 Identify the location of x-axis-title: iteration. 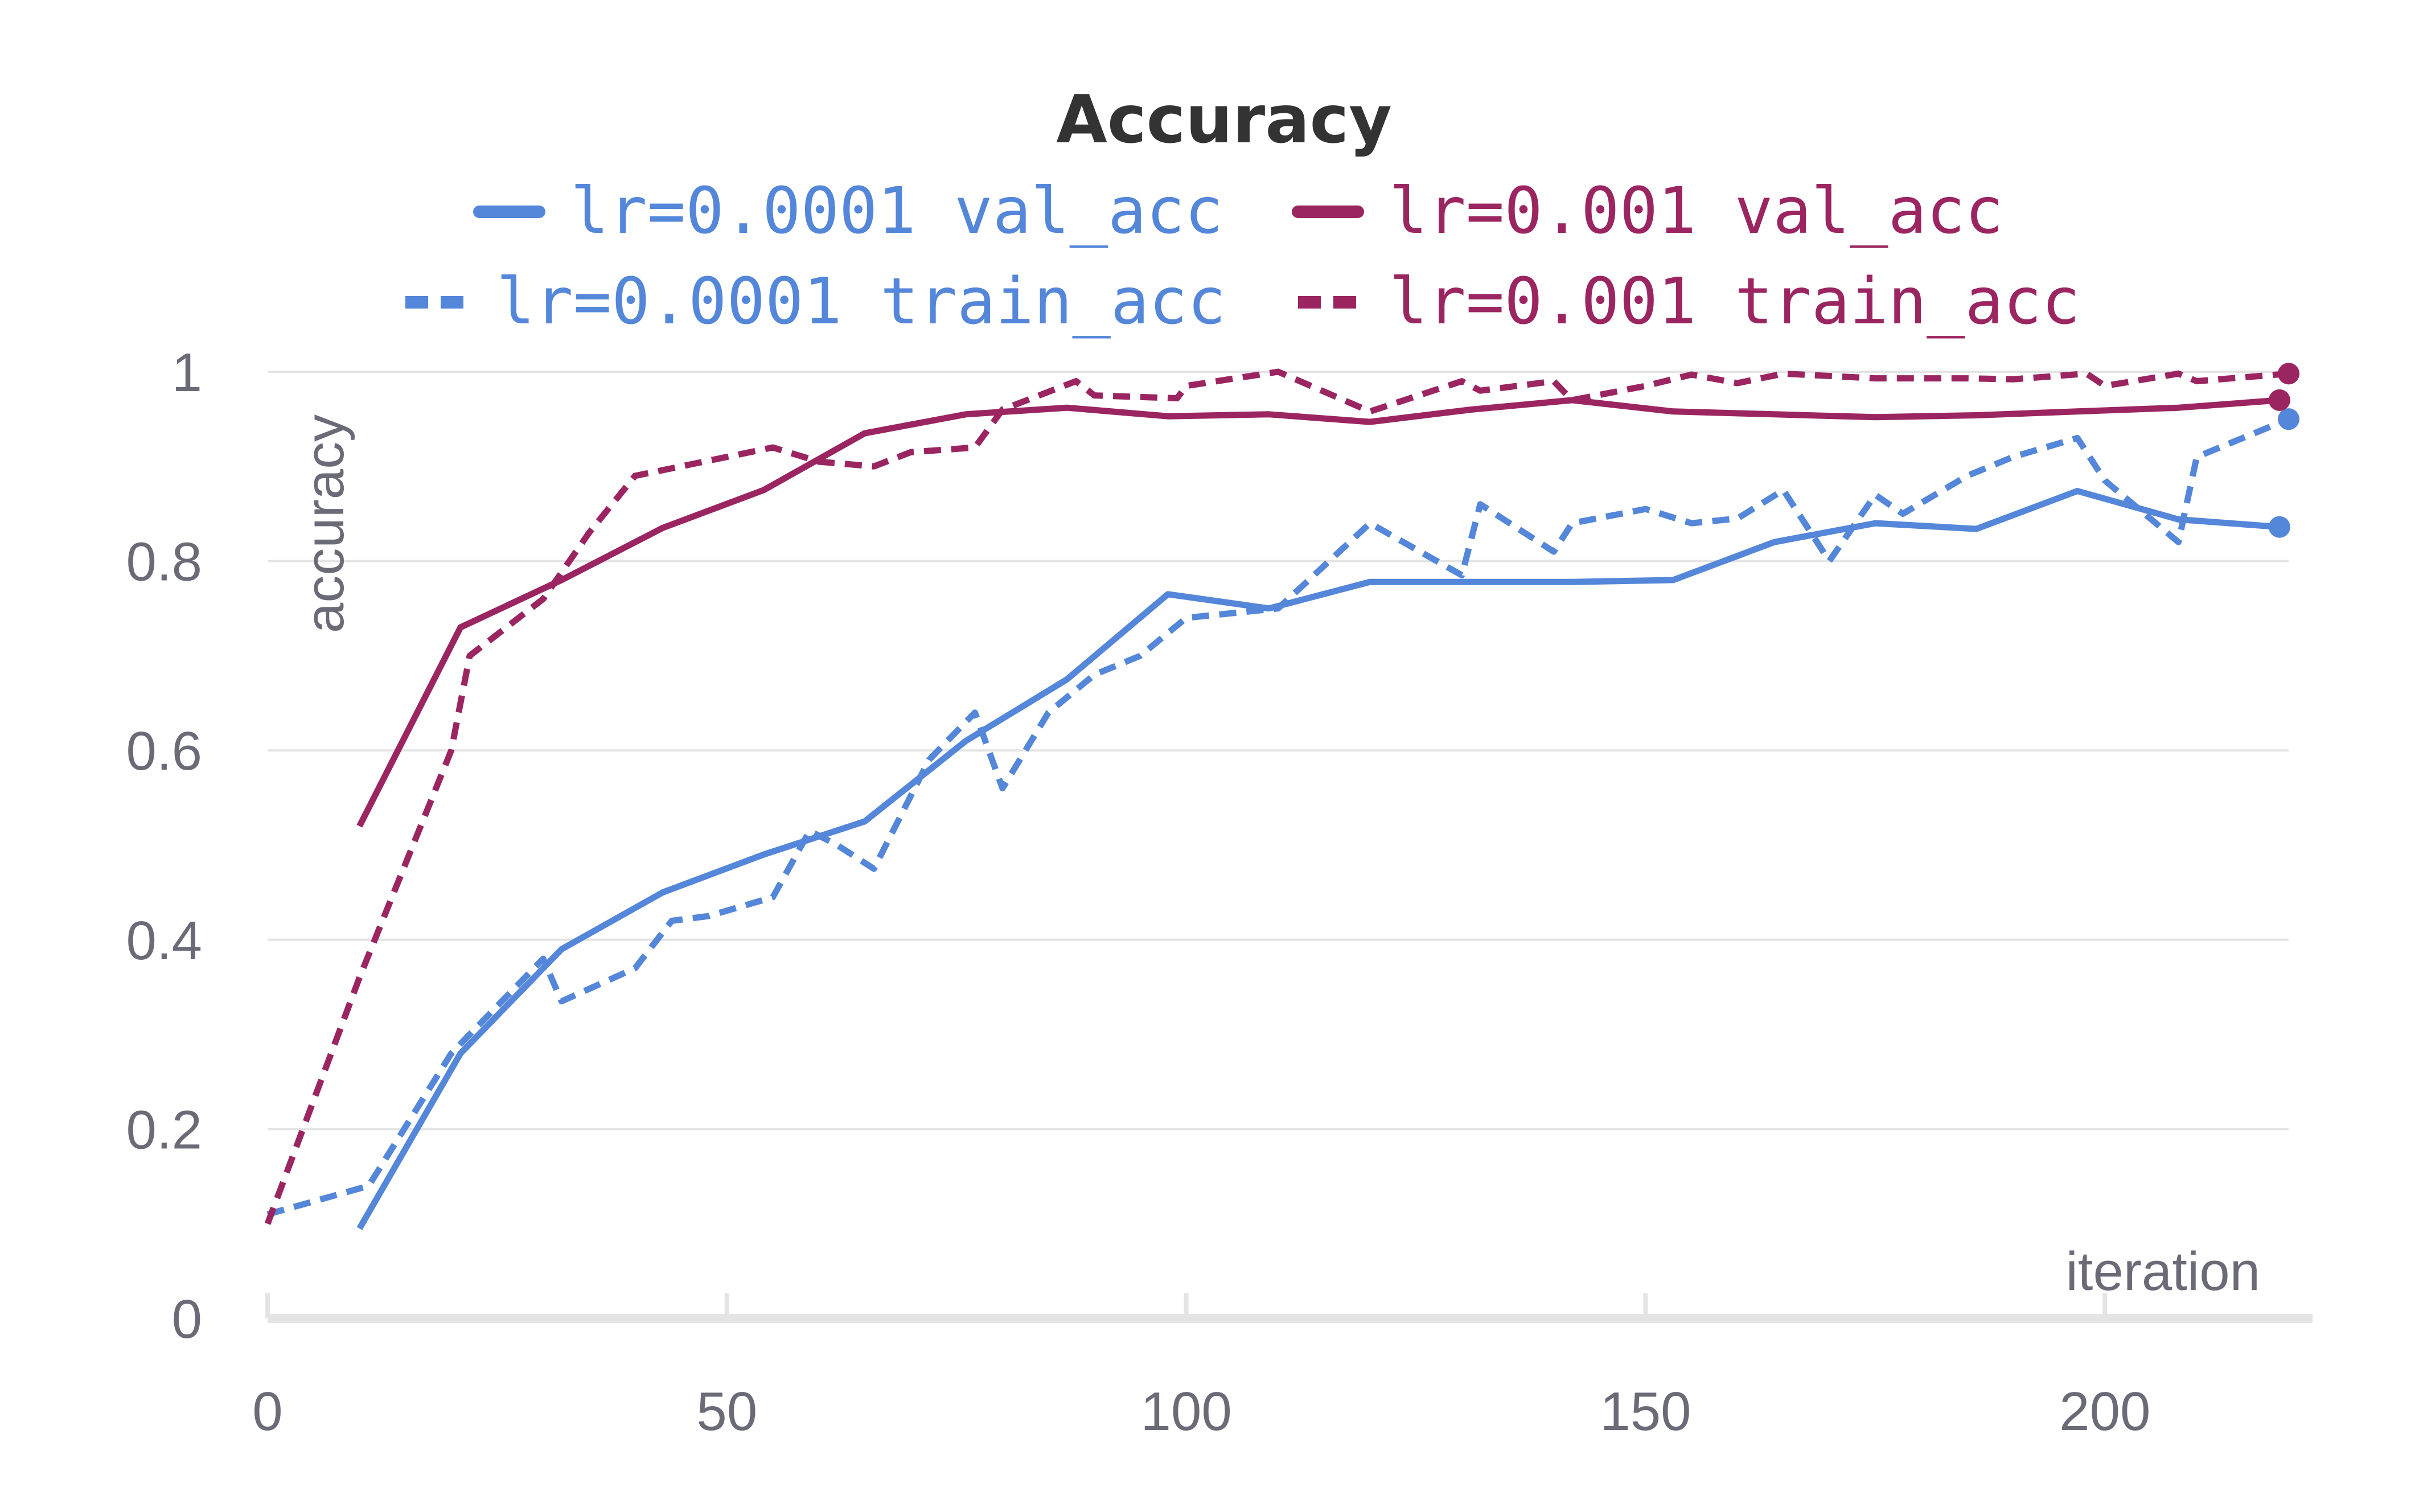
(2162, 1271).